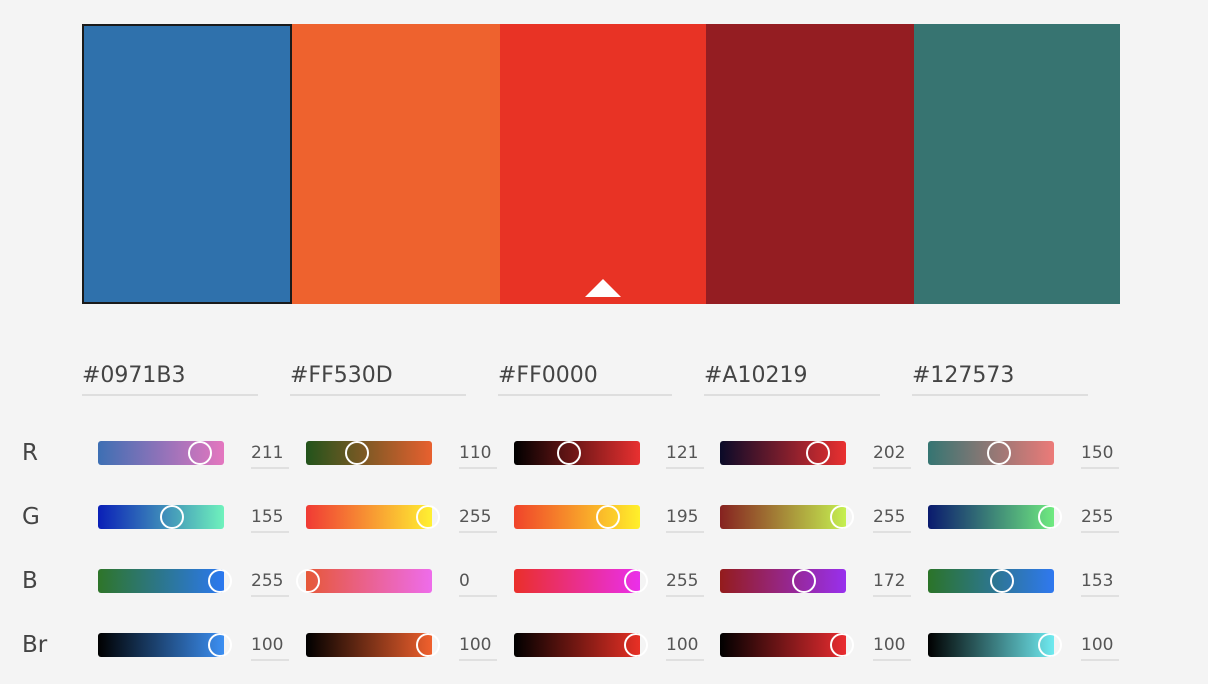  I want to click on channel-label-r: R, so click(30, 453).